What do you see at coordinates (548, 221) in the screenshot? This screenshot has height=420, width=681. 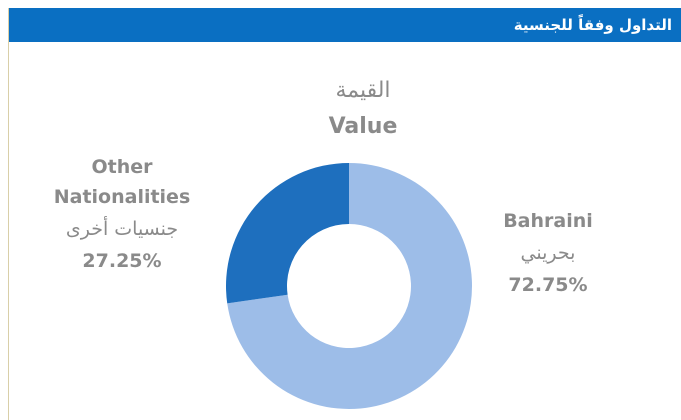 I see `slice-label: Bahraini` at bounding box center [548, 221].